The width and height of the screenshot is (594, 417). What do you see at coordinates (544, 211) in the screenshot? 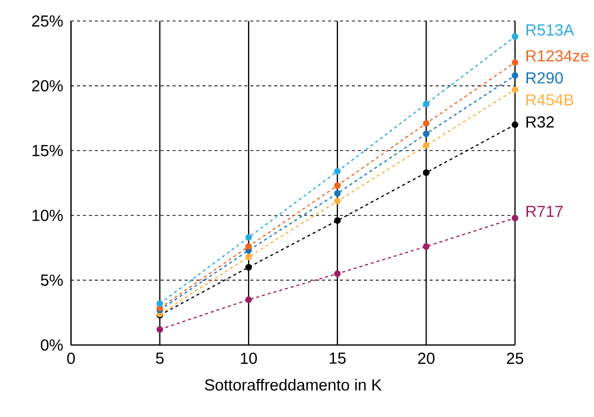
I see `series-label: R717` at bounding box center [544, 211].